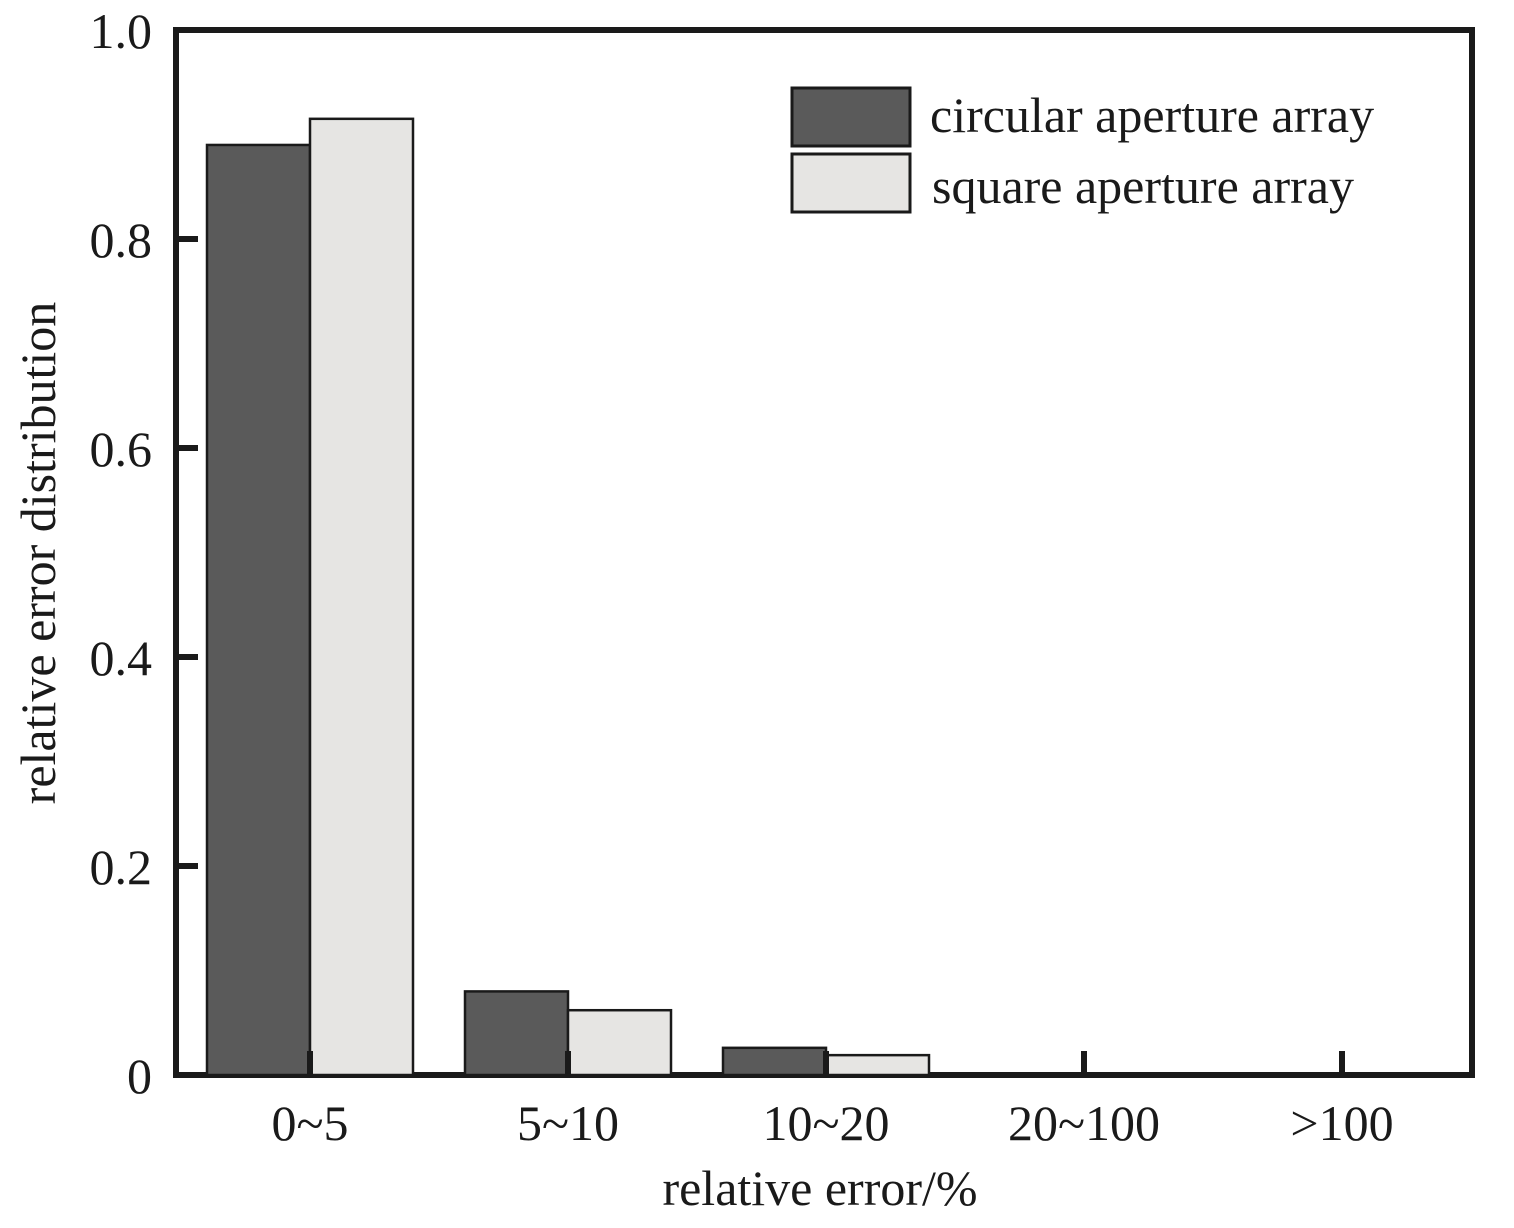 The height and width of the screenshot is (1228, 1514). I want to click on bar-series2-0~5, so click(361, 597).